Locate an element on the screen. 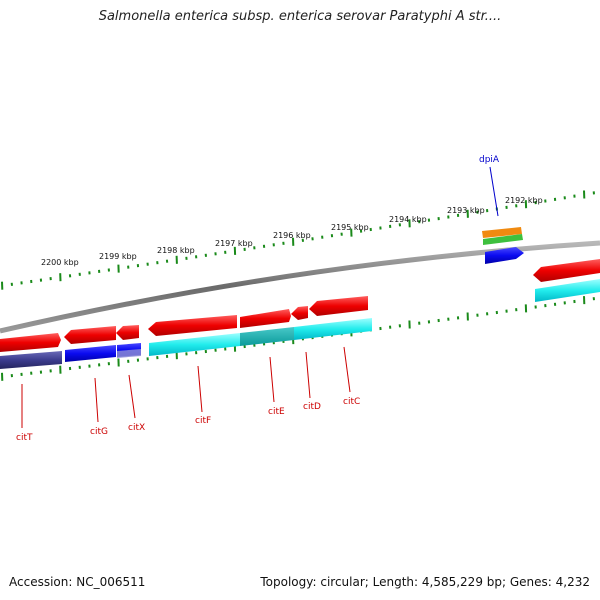  feature-lilac is located at coordinates (129, 353).